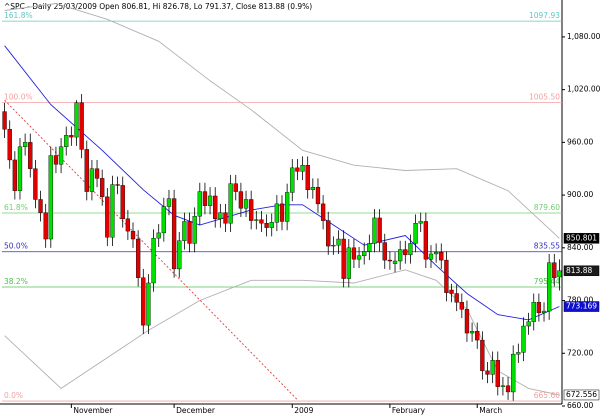 The height and width of the screenshot is (416, 600). What do you see at coordinates (547, 207) in the screenshot?
I see `level-value-label: 879.60` at bounding box center [547, 207].